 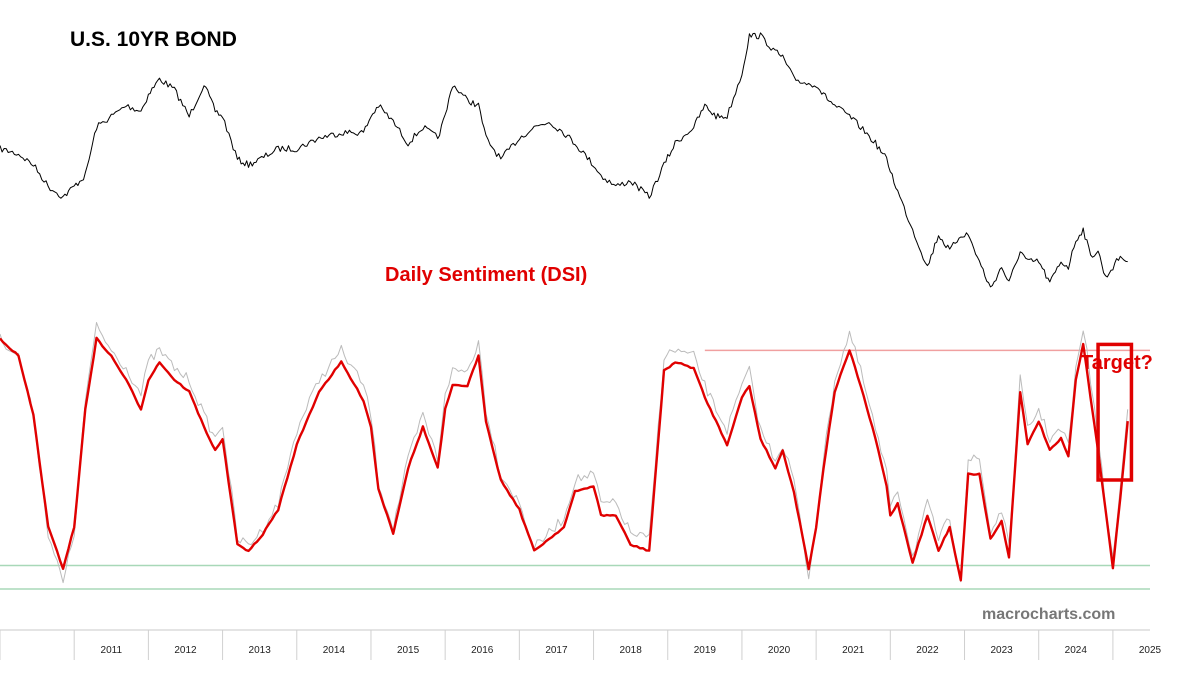 I want to click on x-tick-label: 2017, so click(x=556, y=650).